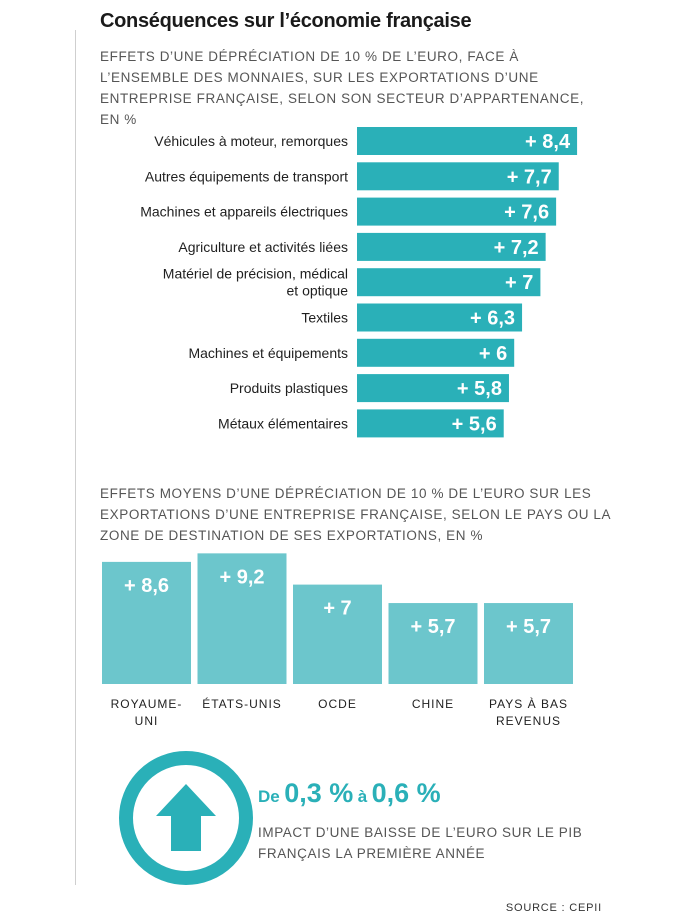  I want to click on destination-label: PAYS À BAS, so click(528, 703).